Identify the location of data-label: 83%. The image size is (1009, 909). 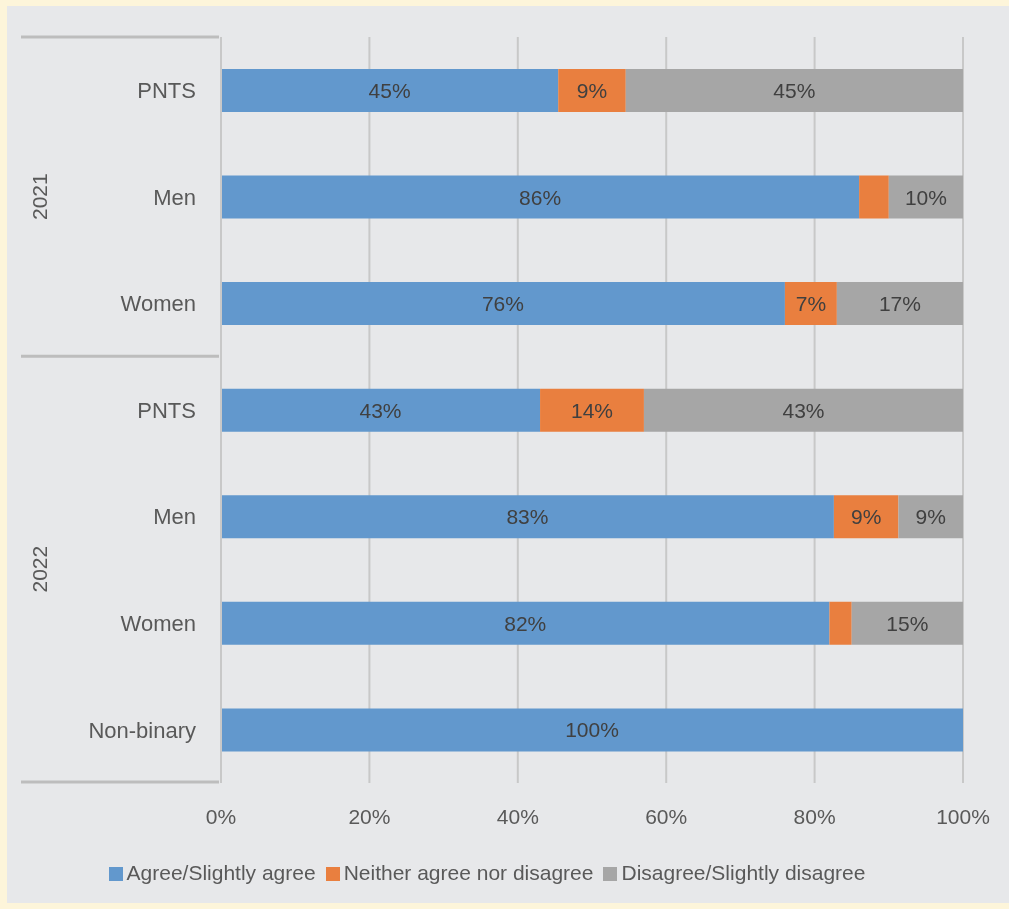
(527, 517).